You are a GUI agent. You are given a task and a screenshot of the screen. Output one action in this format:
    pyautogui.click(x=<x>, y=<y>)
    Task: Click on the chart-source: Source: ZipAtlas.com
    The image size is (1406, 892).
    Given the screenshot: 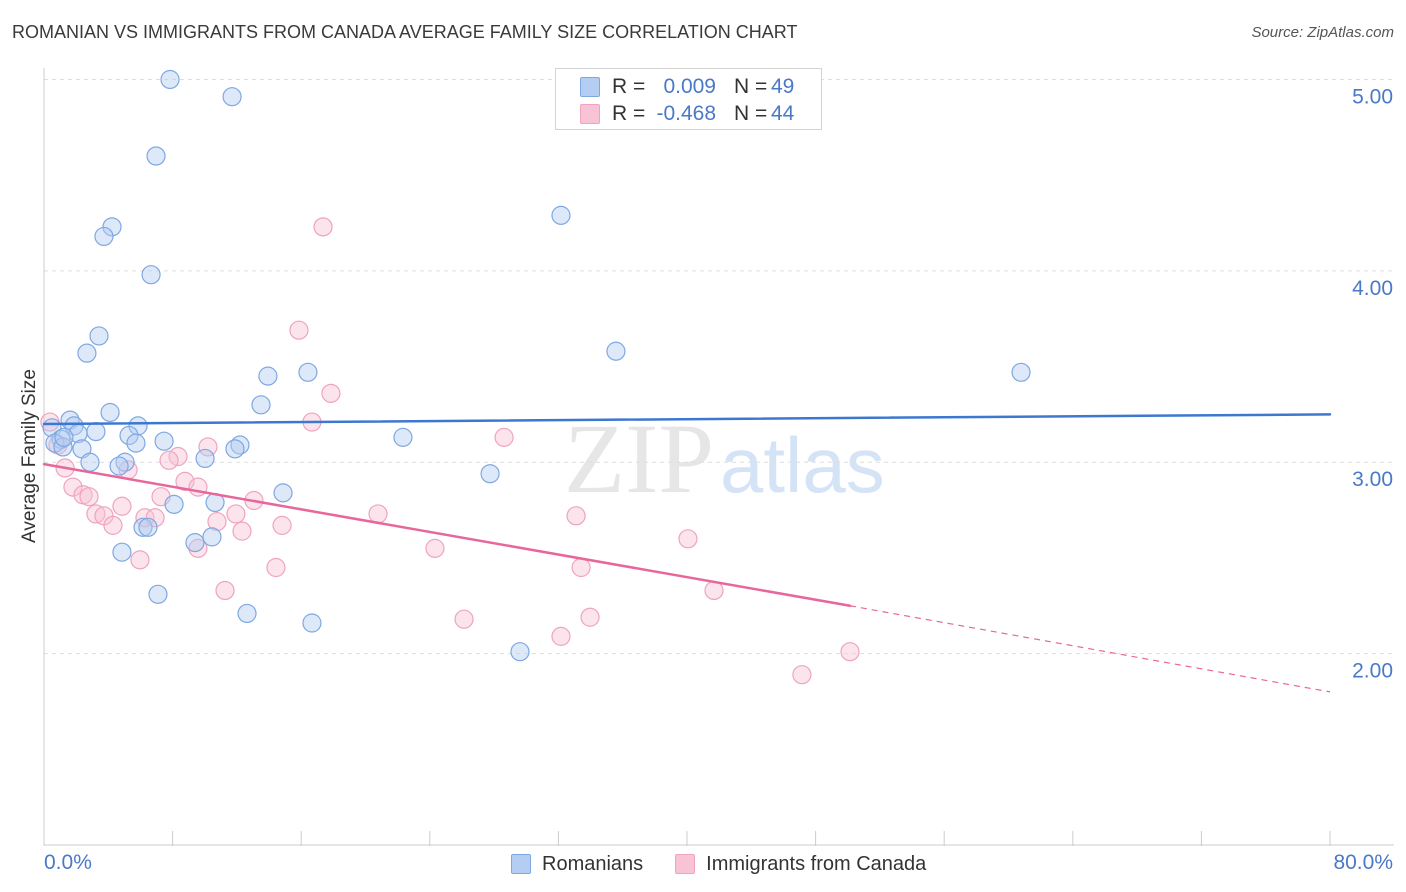 What is the action you would take?
    pyautogui.click(x=1322, y=32)
    